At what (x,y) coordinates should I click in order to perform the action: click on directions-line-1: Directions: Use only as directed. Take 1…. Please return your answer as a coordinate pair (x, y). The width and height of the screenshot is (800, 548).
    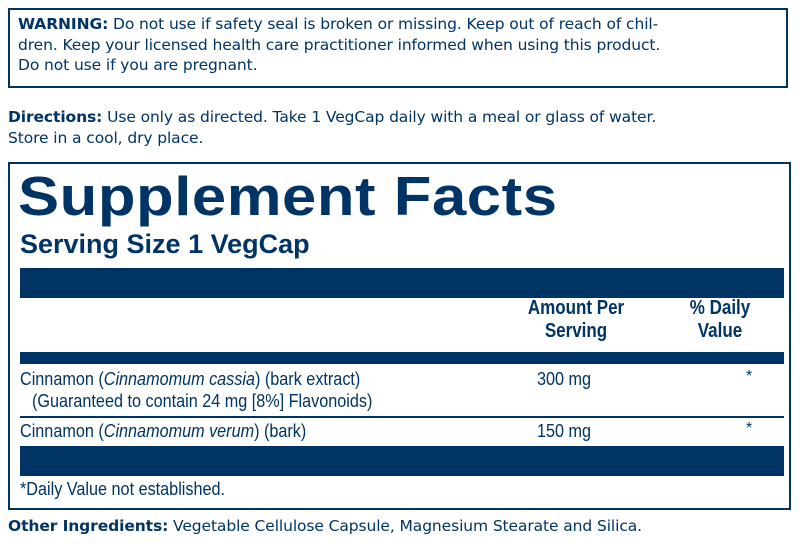
    Looking at the image, I should click on (332, 117).